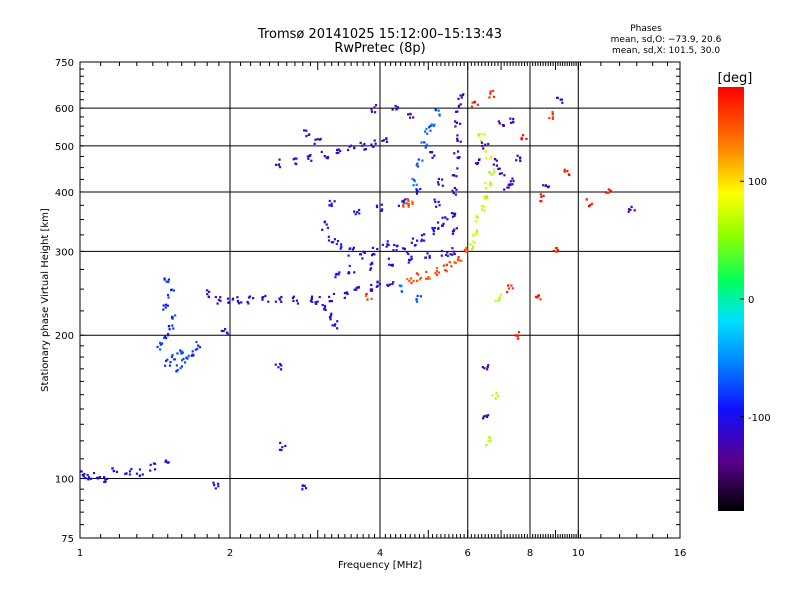 This screenshot has height=600, width=800. I want to click on y-tick-label: 100, so click(64, 480).